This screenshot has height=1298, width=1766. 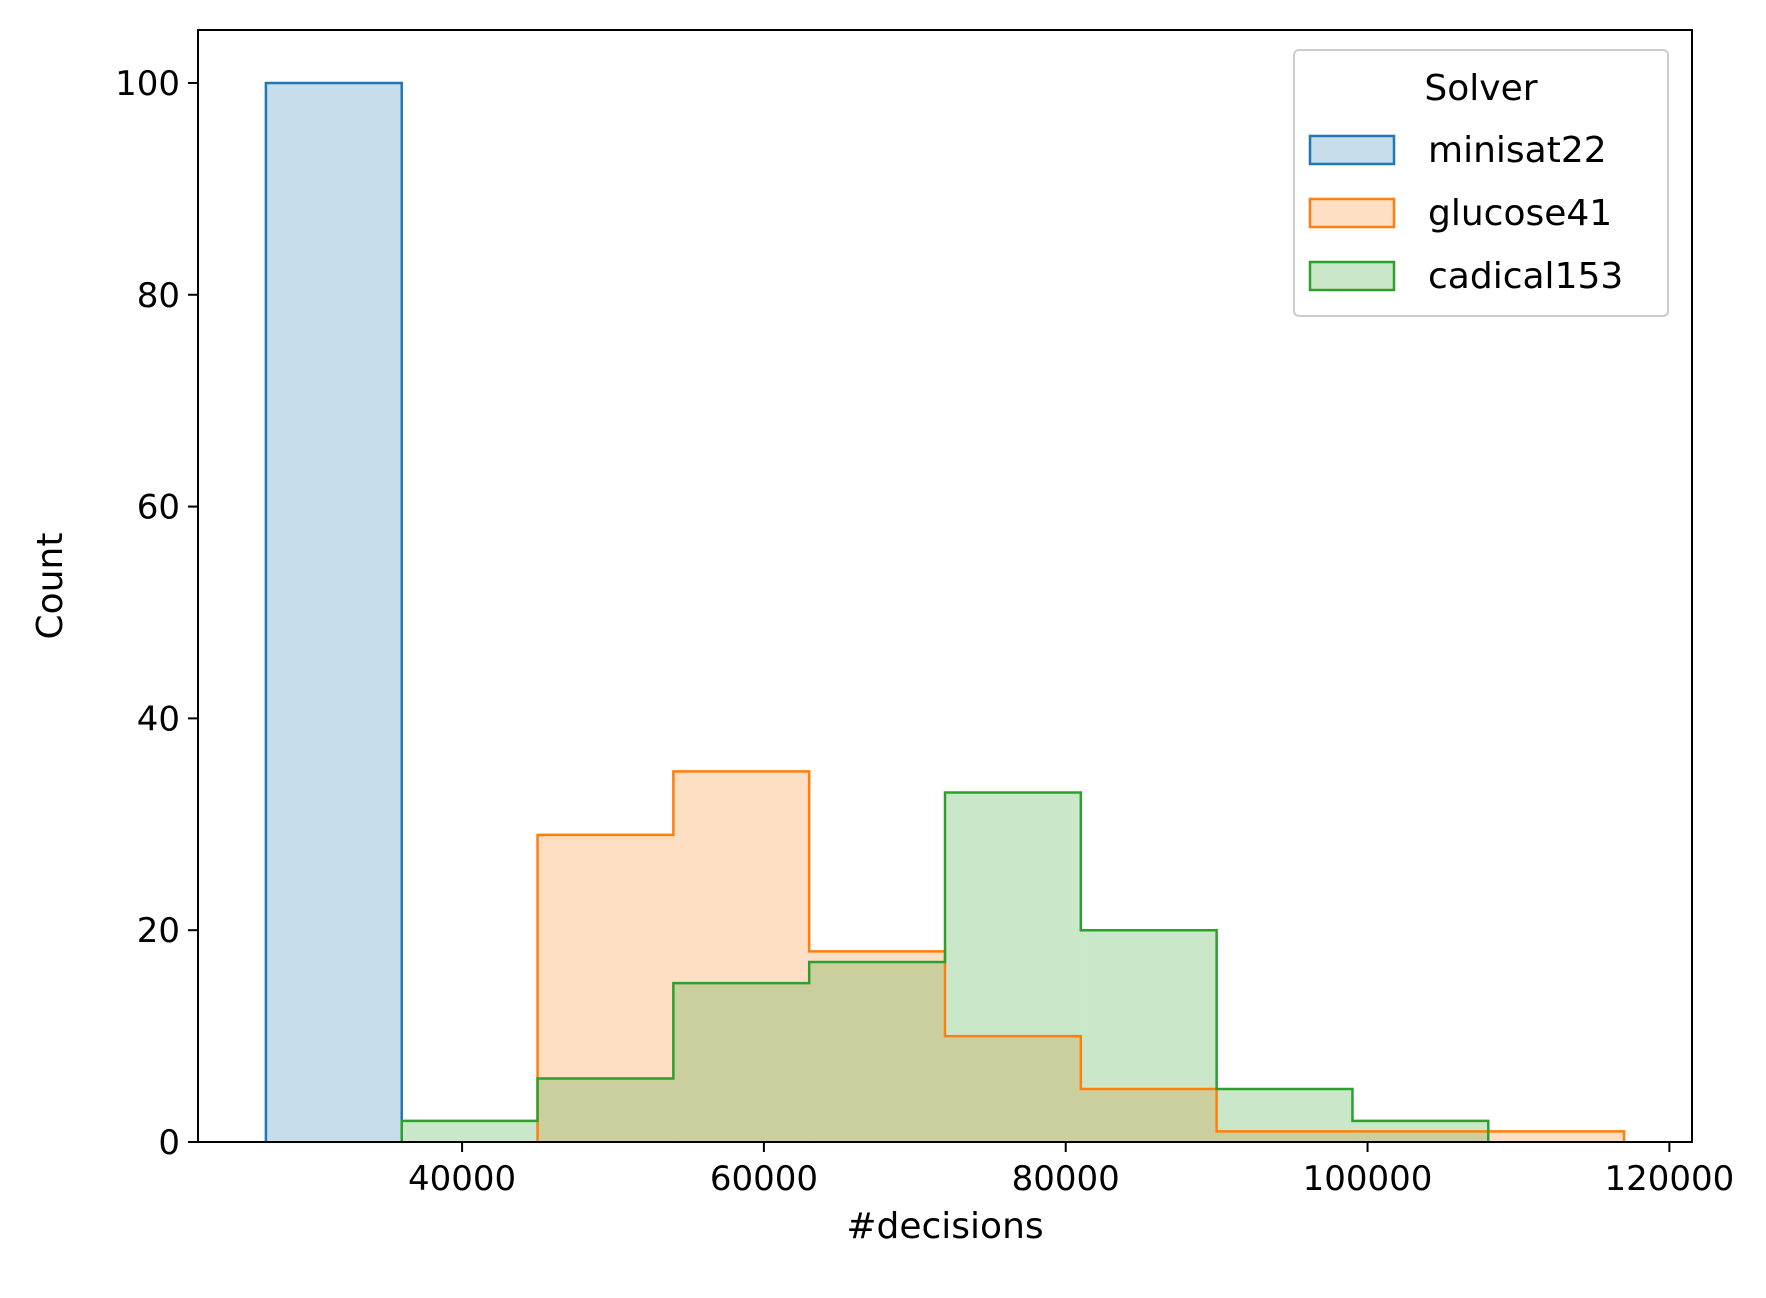 I want to click on y-tick-label: 40, so click(x=158, y=719).